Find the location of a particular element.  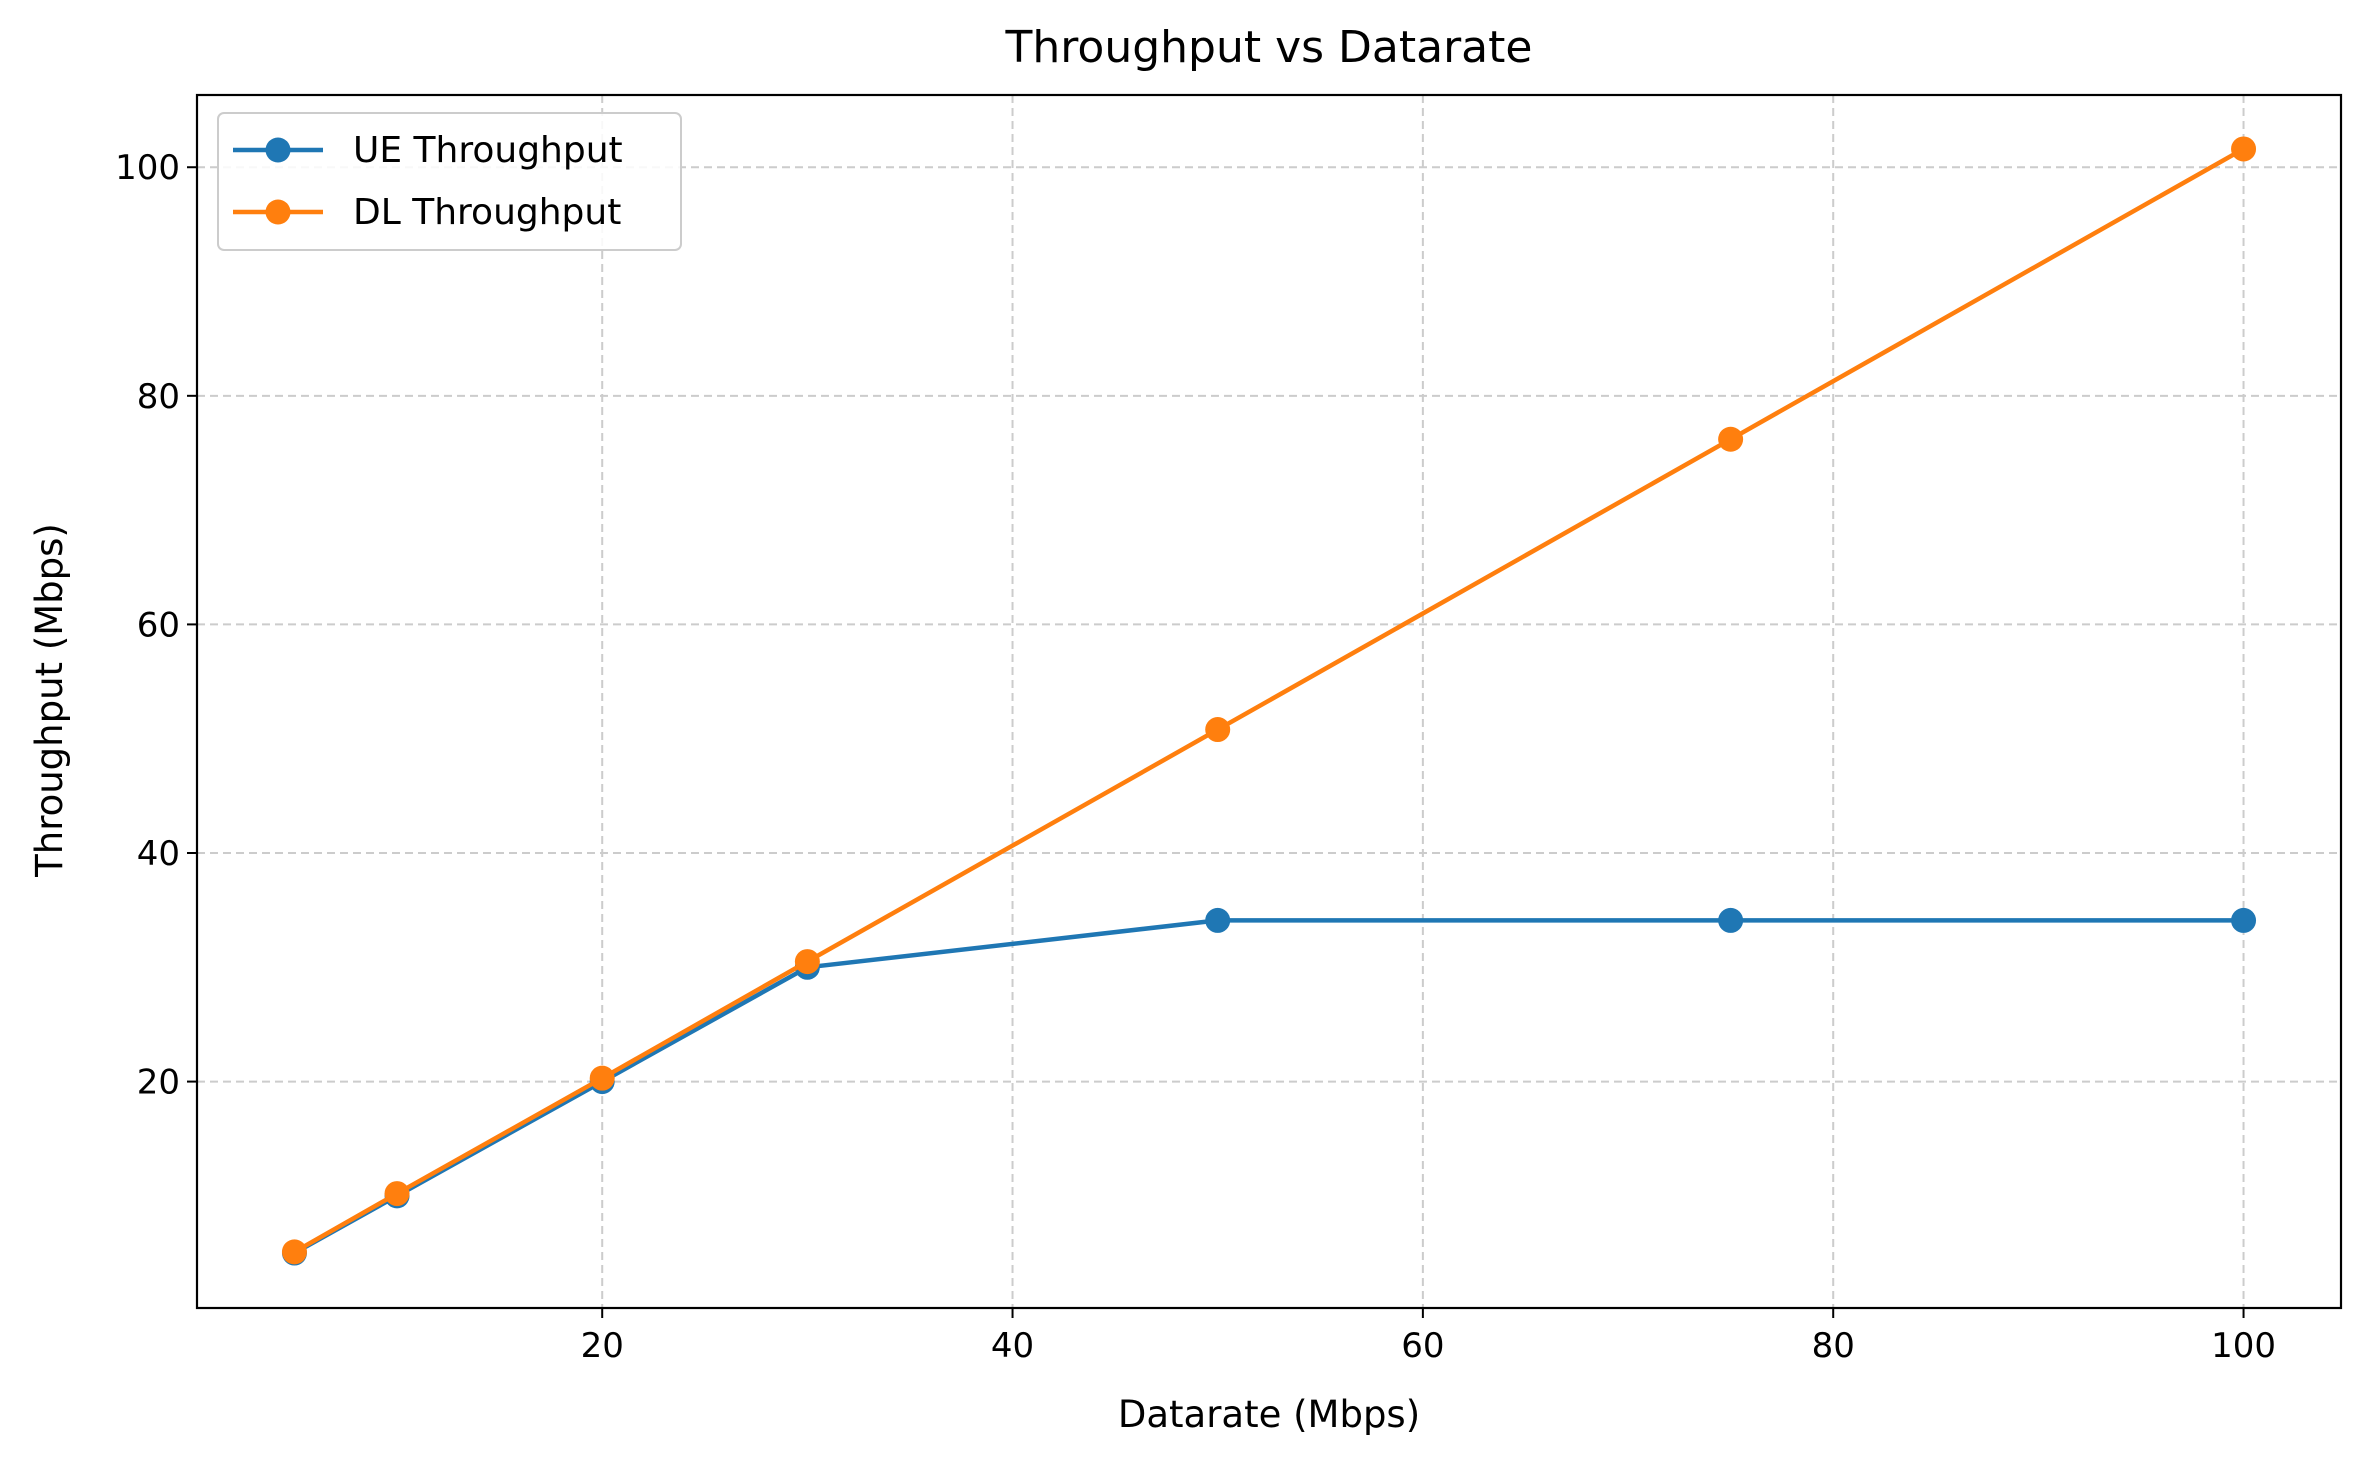

x-tick-label: 20 is located at coordinates (602, 1346).